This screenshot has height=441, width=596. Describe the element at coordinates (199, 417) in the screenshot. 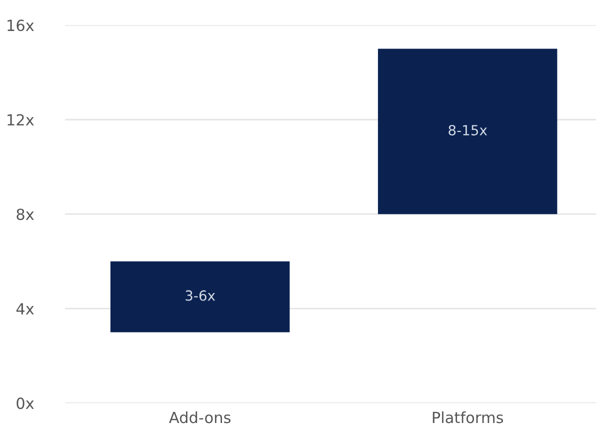

I see `x-tick-label: Add-ons` at that location.